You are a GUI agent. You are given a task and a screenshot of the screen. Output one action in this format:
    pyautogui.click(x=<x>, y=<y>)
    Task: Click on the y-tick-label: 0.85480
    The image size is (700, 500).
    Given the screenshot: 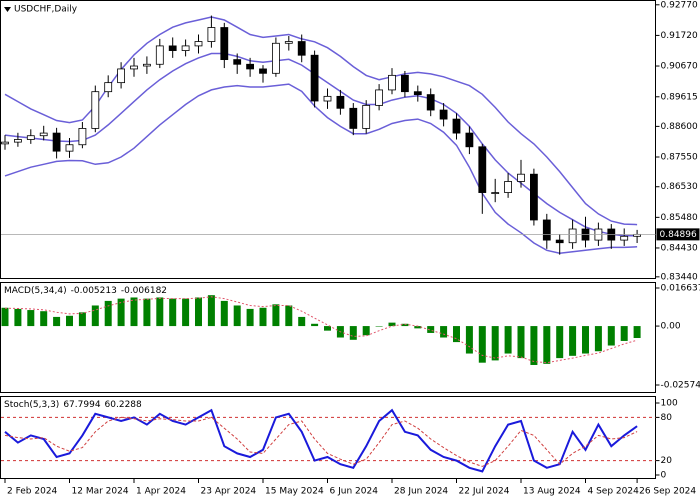 What is the action you would take?
    pyautogui.click(x=679, y=218)
    